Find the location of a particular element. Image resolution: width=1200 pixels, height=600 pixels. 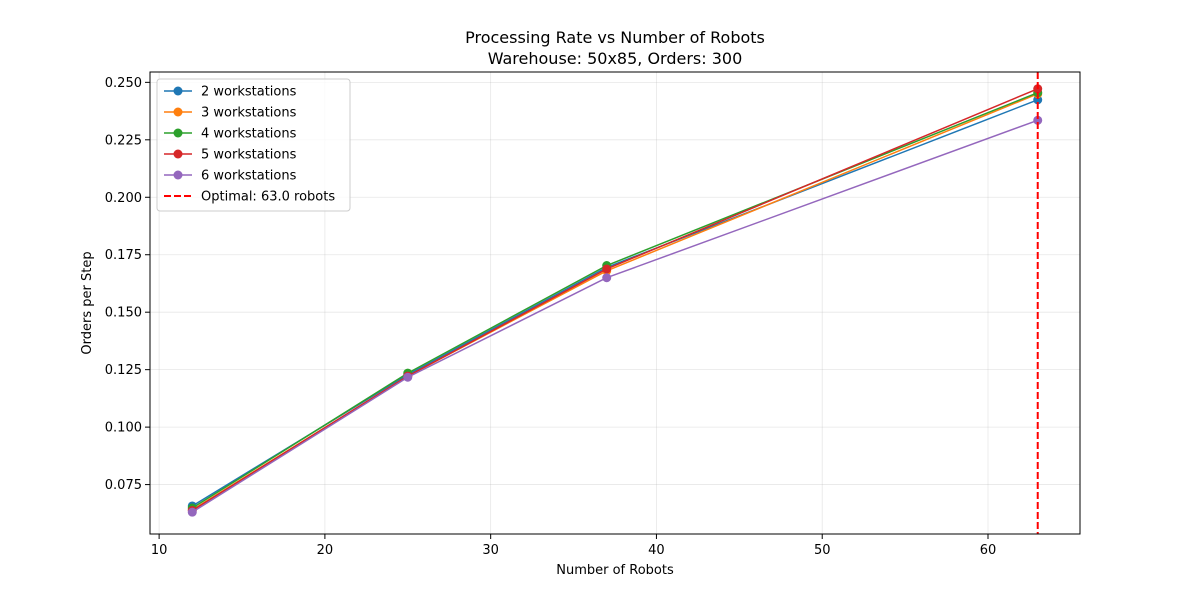

legend-label: Optimal: 63.0 robots is located at coordinates (268, 197).